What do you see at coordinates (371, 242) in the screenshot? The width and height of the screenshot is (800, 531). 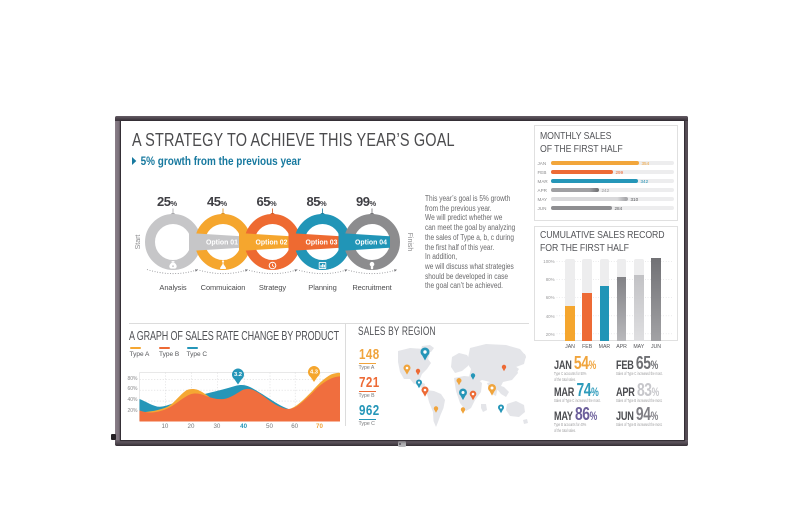 I see `svg-text: Option 04` at bounding box center [371, 242].